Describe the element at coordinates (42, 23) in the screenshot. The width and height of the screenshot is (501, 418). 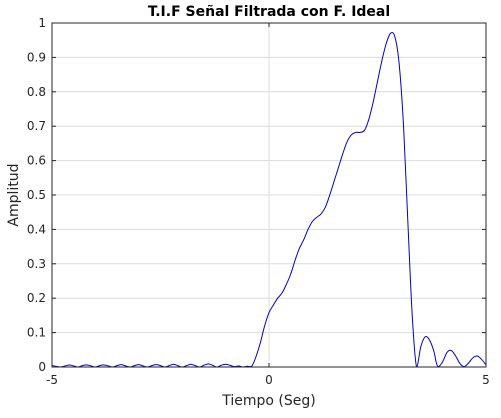
I see `y-tick-label: 1` at that location.